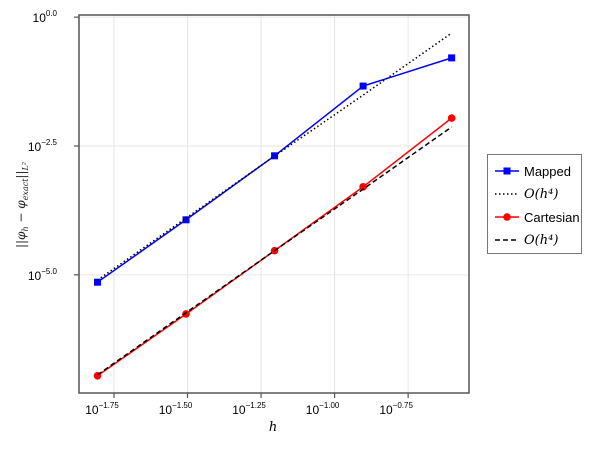 This screenshot has width=600, height=450. What do you see at coordinates (547, 171) in the screenshot?
I see `legend-label: Mapped` at bounding box center [547, 171].